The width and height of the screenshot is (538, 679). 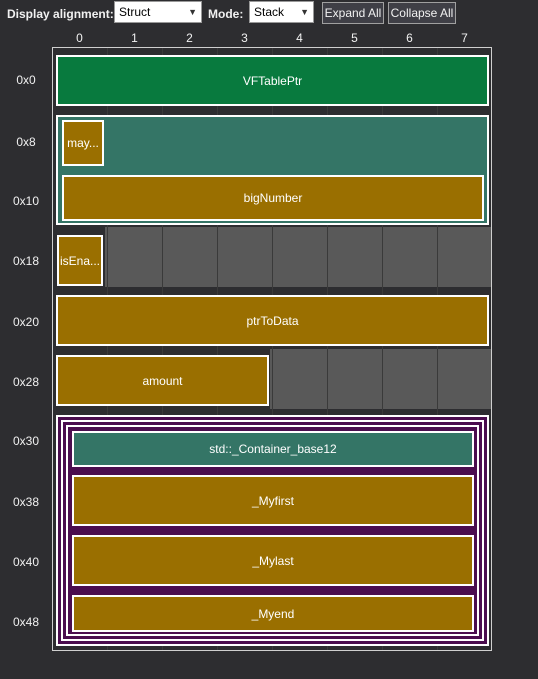 What do you see at coordinates (189, 38) in the screenshot?
I see `column-header: 2` at bounding box center [189, 38].